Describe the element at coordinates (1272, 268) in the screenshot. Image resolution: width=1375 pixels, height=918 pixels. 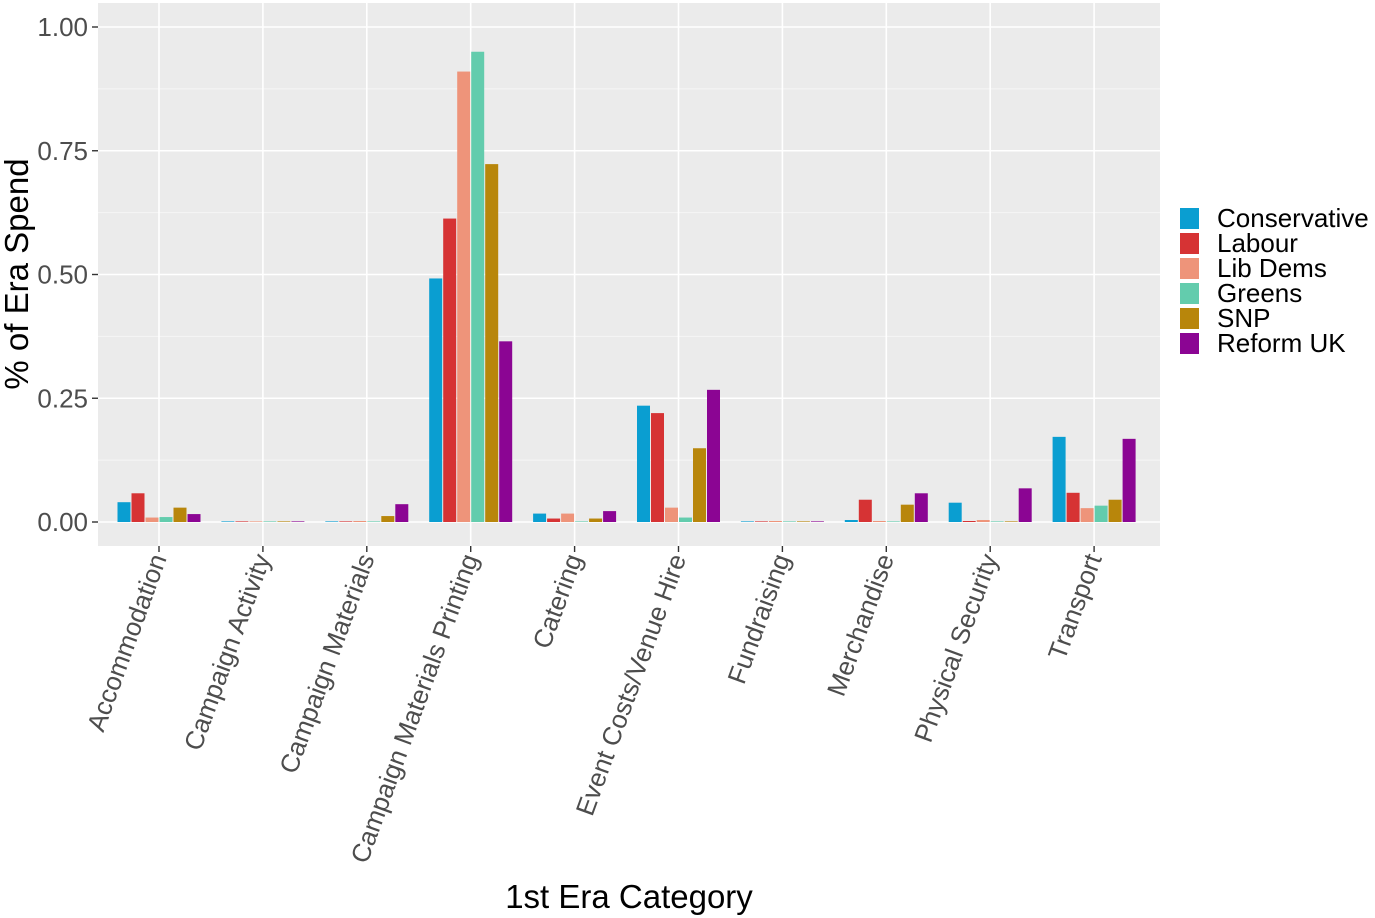
I see `legend-label: Lib Dems` at that location.